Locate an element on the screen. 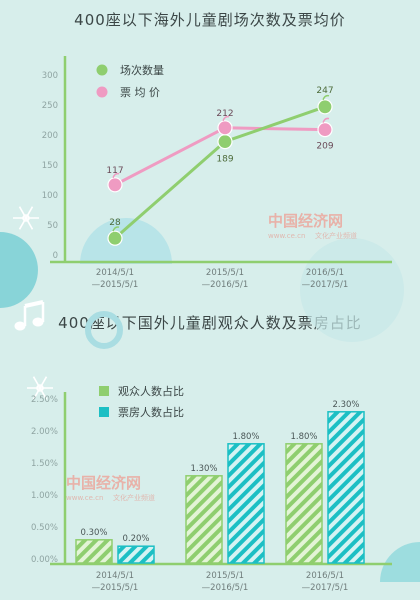  chart1-y-ticks: 0 50 100 150 200 250 300 is located at coordinates (50, 166).